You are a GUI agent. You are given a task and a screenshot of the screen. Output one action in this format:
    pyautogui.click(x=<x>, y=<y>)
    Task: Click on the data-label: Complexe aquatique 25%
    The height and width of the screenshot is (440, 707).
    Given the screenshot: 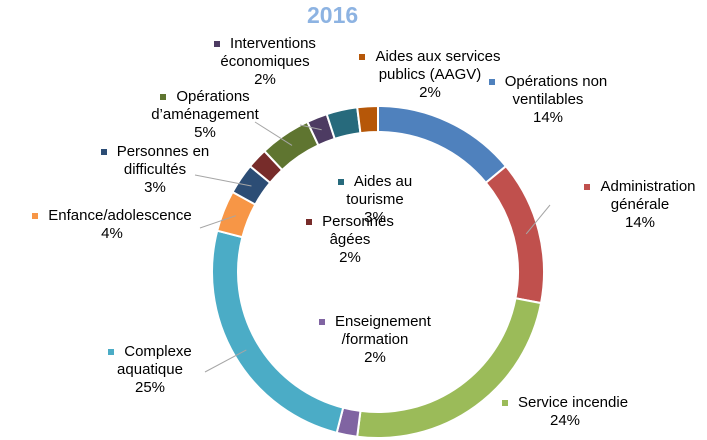 What is the action you would take?
    pyautogui.click(x=150, y=370)
    